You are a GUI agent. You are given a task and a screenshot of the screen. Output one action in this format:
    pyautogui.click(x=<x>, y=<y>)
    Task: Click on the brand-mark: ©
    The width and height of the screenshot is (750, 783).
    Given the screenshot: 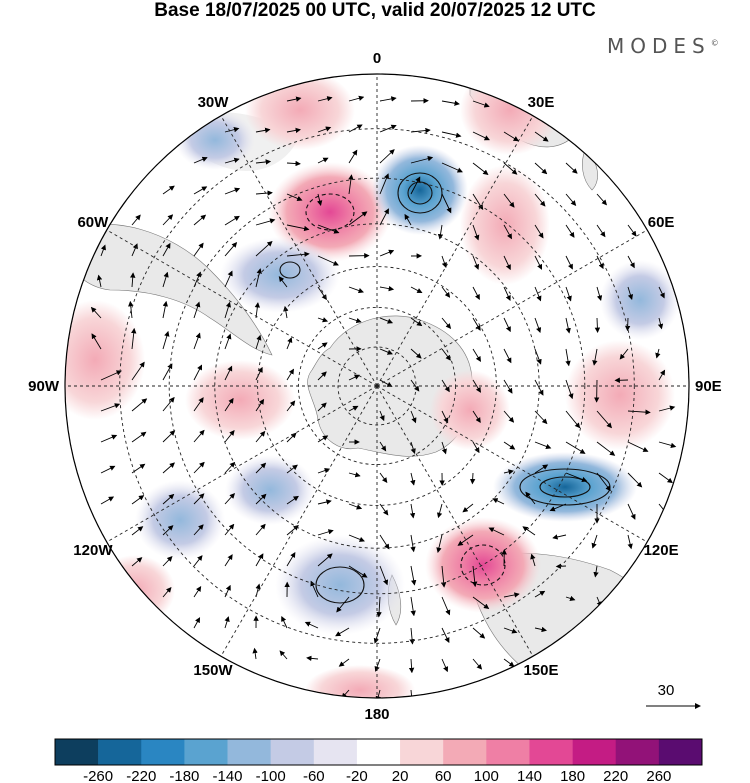 What is the action you would take?
    pyautogui.click(x=714, y=43)
    